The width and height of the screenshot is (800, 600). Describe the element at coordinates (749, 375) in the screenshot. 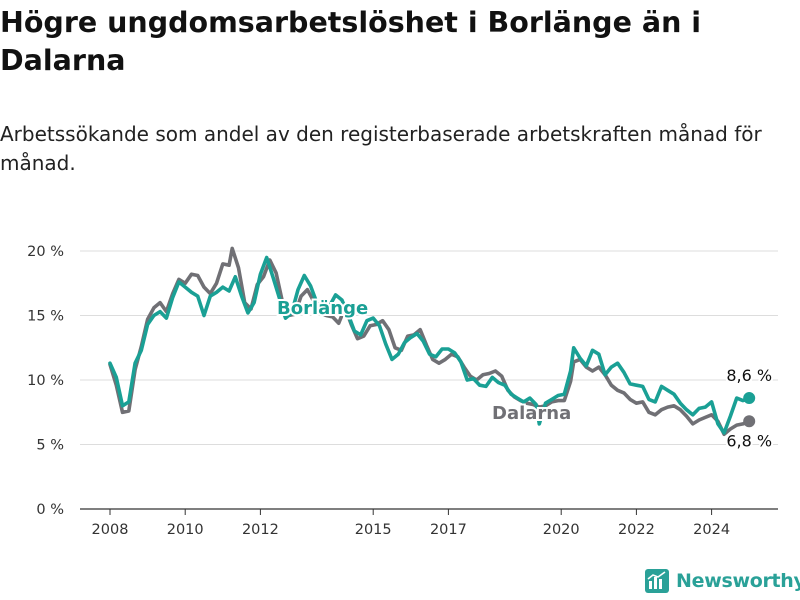

I see `end-value-label-borlange: 8,6 %` at that location.